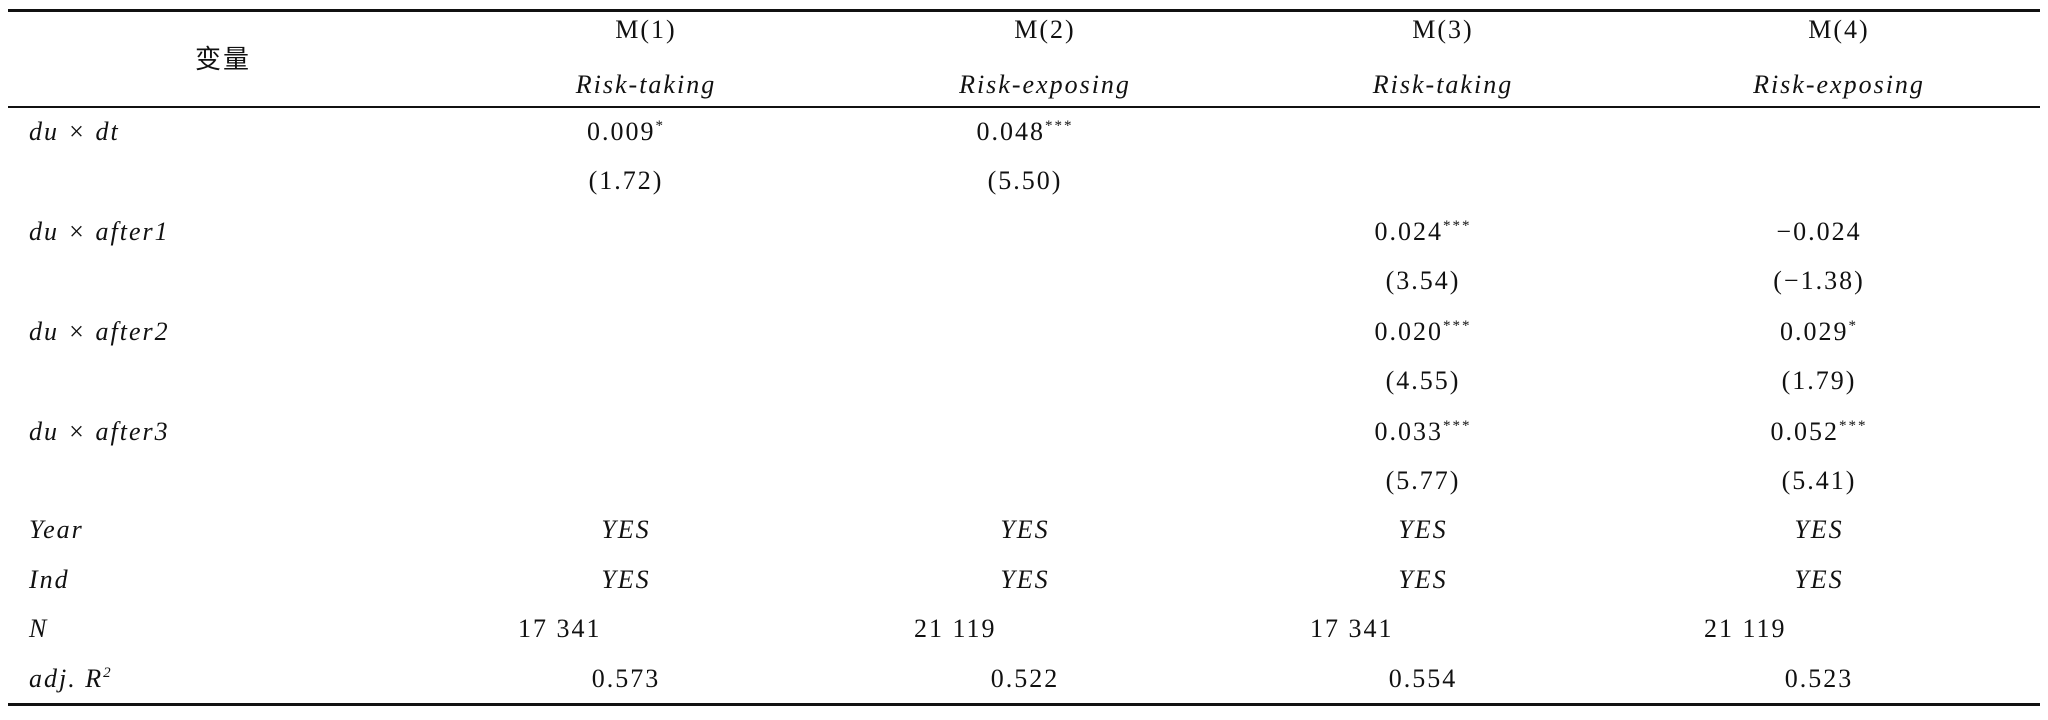 Image resolution: width=2048 pixels, height=720 pixels. What do you see at coordinates (1024, 10) in the screenshot?
I see `top-rule` at bounding box center [1024, 10].